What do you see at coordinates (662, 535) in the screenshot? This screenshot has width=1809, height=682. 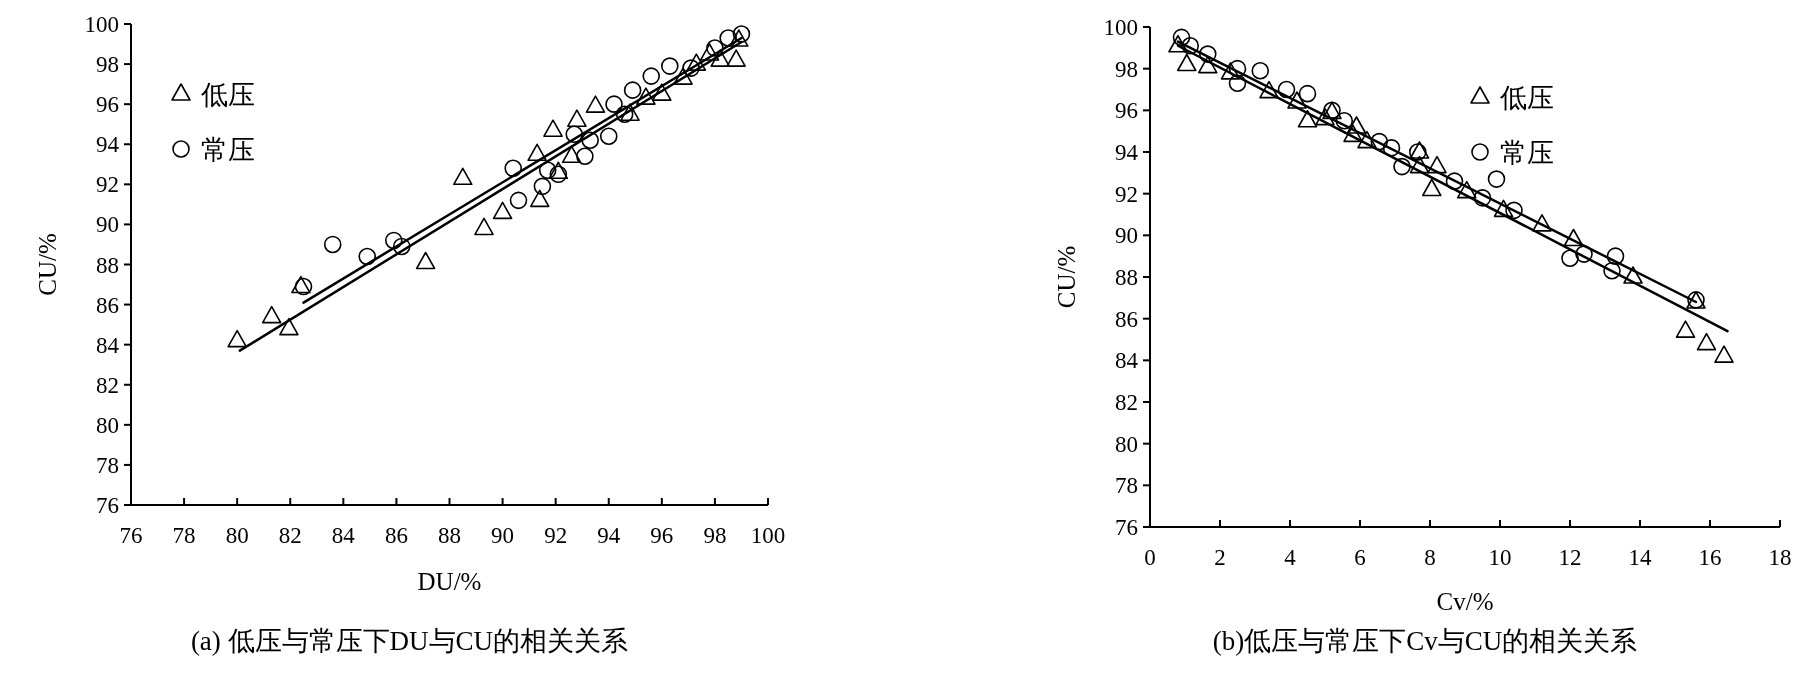 I see `x-tick-label: 96` at bounding box center [662, 535].